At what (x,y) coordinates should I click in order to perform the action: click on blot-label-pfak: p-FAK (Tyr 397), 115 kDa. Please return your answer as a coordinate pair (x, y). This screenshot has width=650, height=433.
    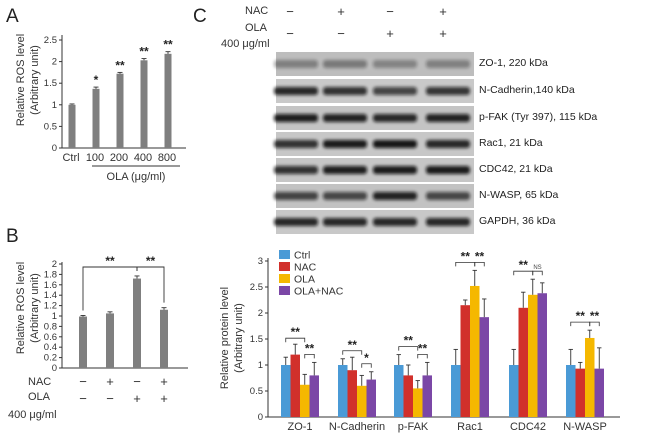
    Looking at the image, I should click on (538, 117).